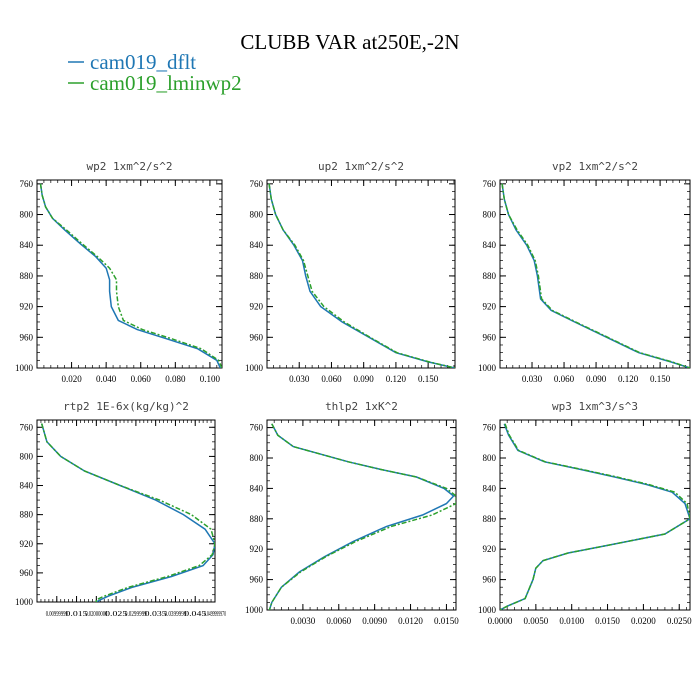  Describe the element at coordinates (116, 614) in the screenshot. I see `x-tick-label: 0.025` at that location.